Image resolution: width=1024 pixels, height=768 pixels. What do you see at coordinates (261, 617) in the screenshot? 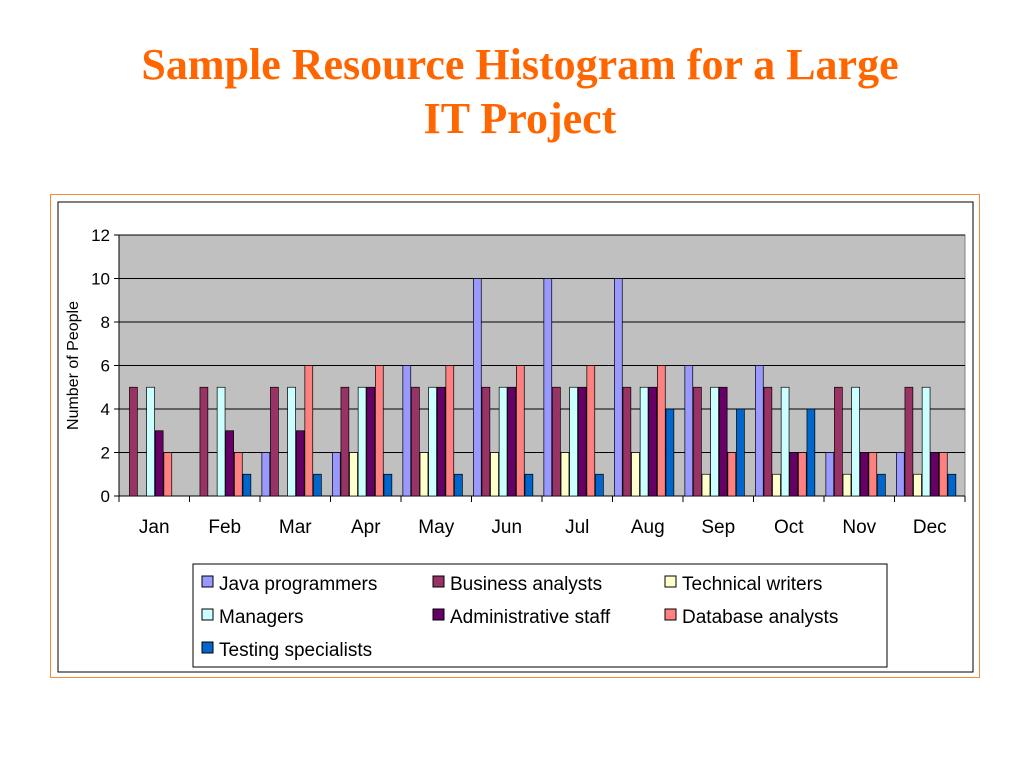
I see `legend-label: Managers` at bounding box center [261, 617].